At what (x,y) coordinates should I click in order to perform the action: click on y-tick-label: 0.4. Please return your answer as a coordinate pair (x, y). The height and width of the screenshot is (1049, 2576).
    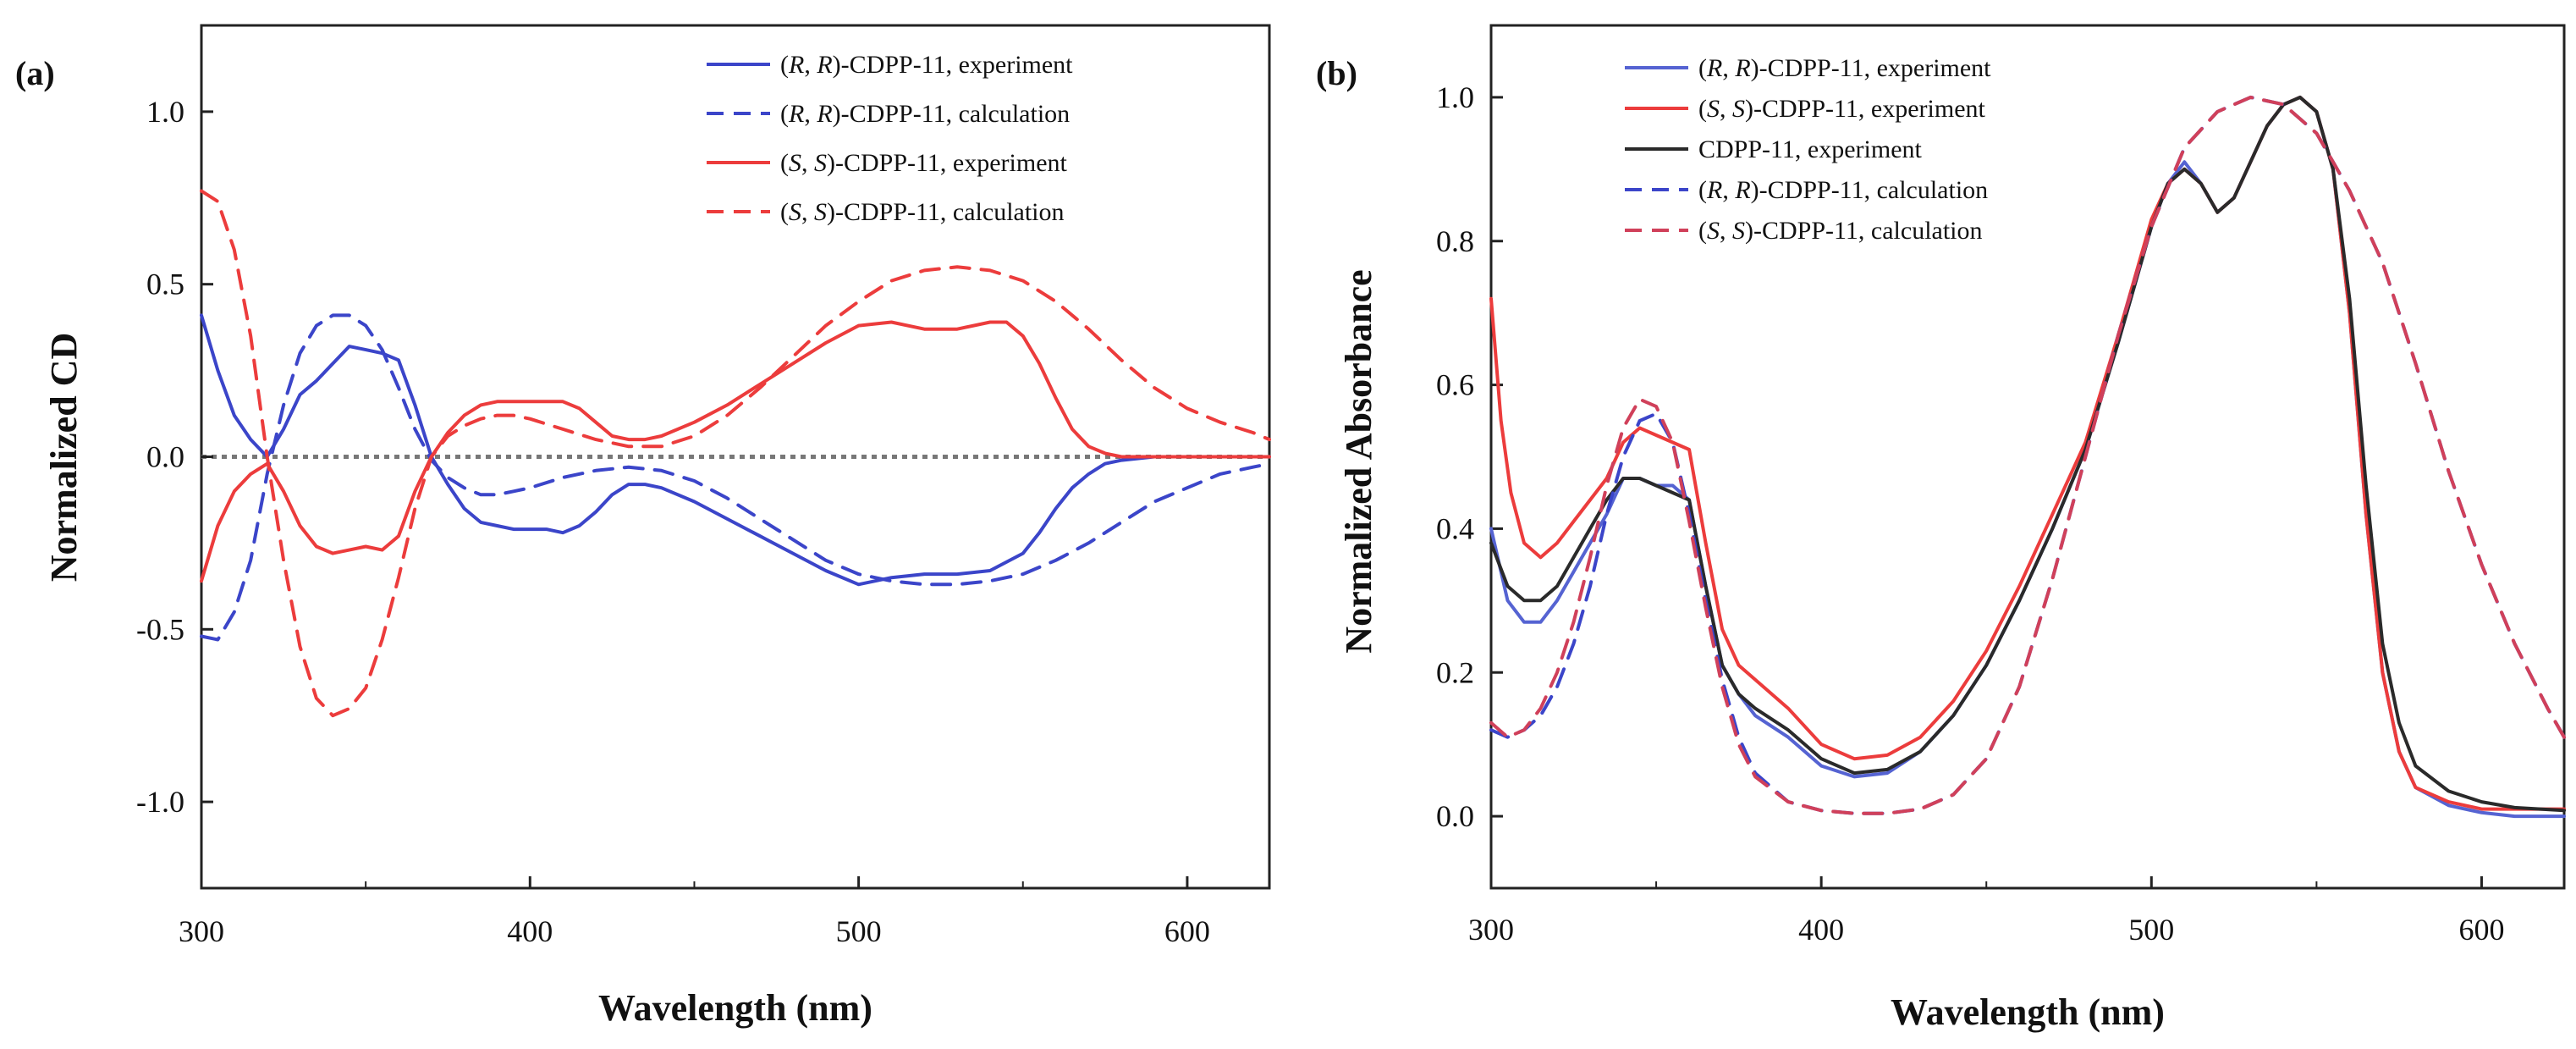
    Looking at the image, I should click on (1455, 528).